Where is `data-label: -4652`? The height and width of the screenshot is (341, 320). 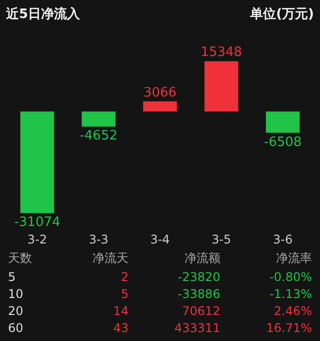 data-label: -4652 is located at coordinates (99, 136).